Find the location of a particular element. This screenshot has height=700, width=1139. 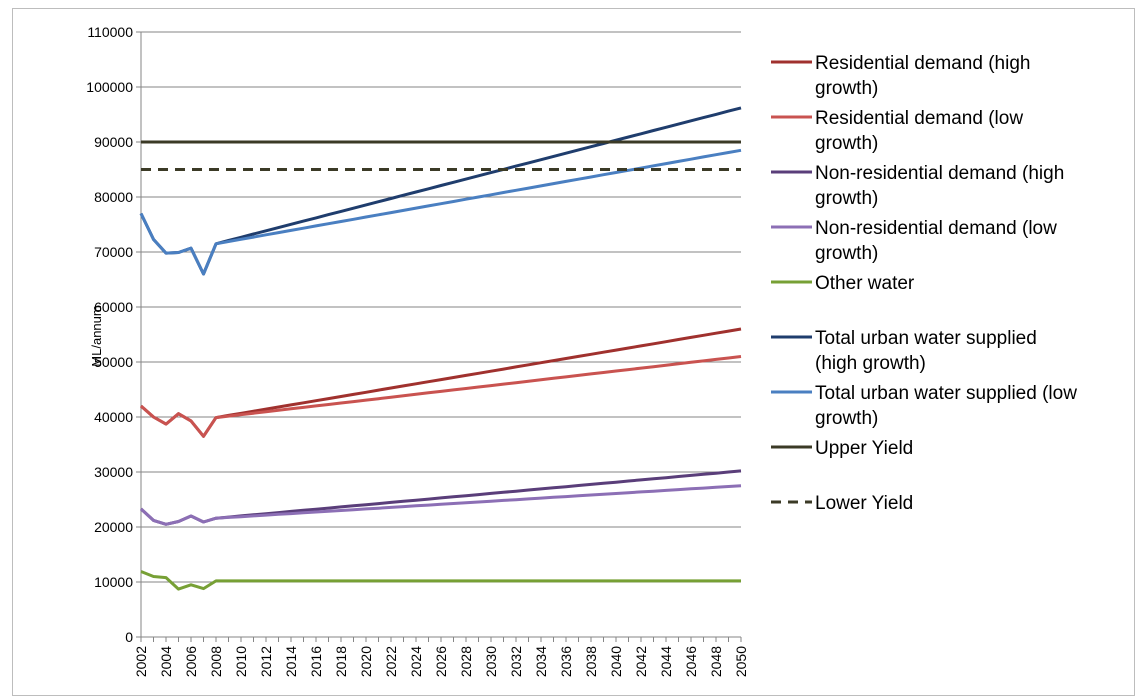

x-tick-label: 2040 is located at coordinates (616, 661).